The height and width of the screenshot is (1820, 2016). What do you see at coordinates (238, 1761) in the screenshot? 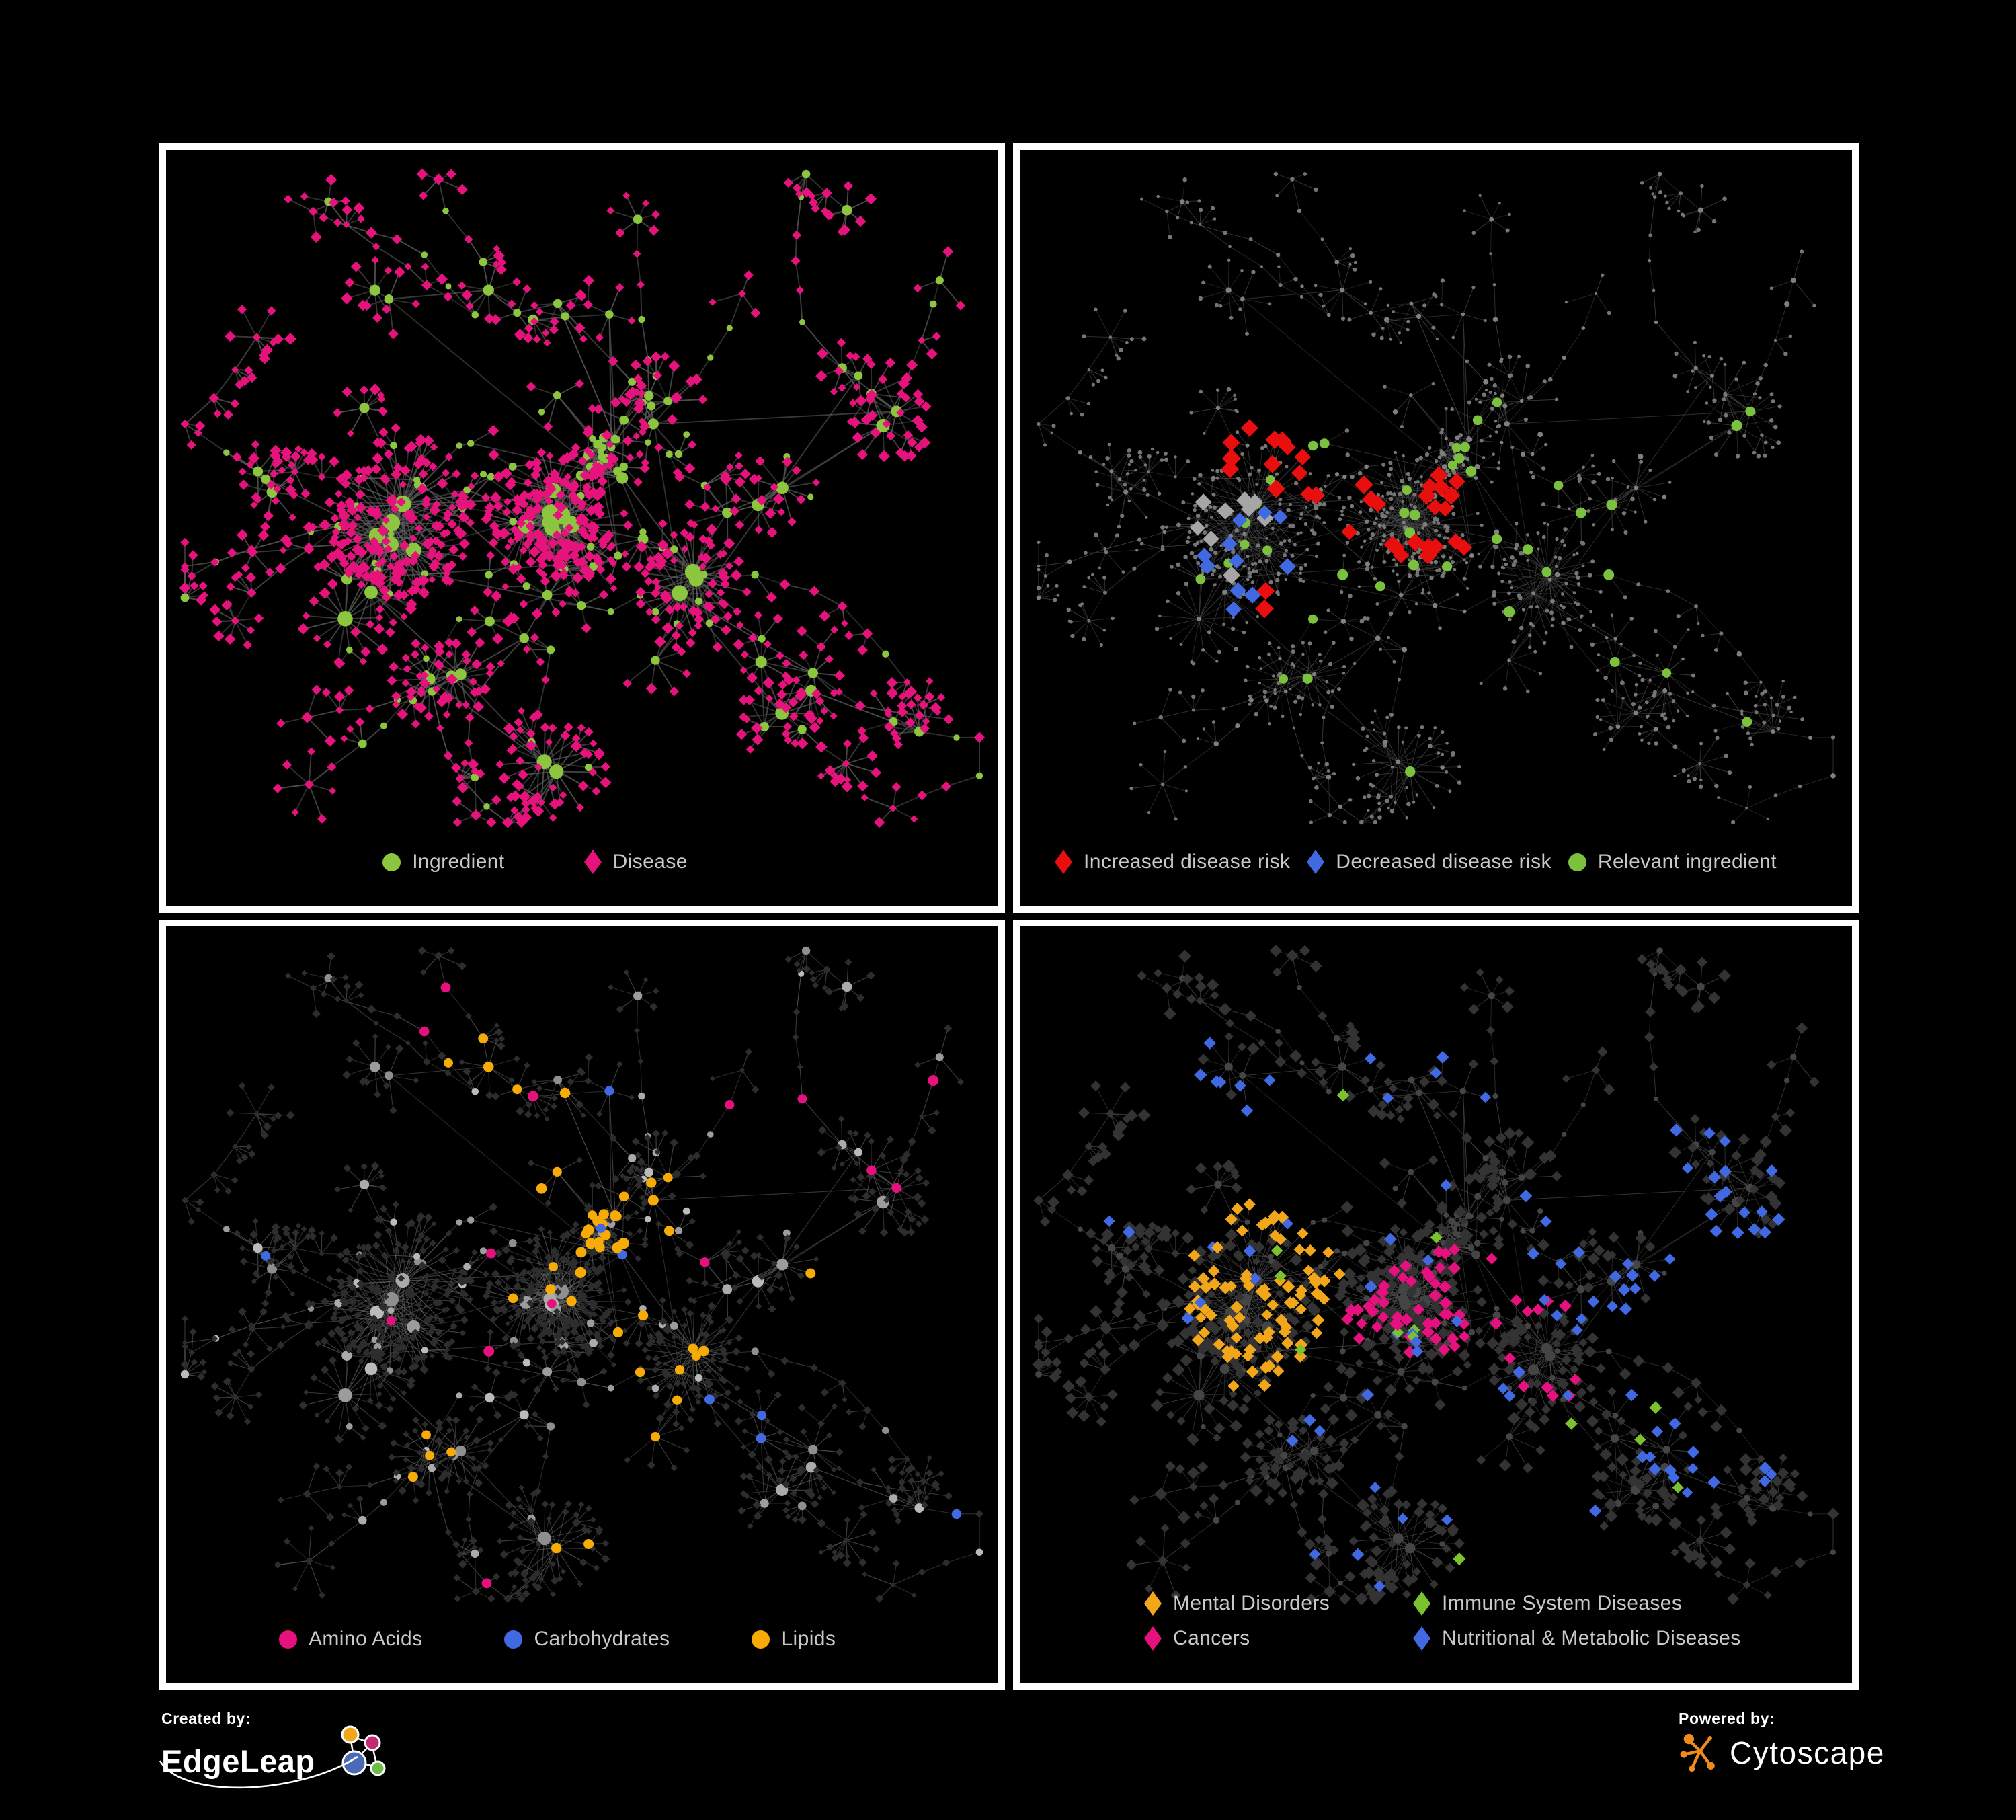
I see `edgeeap-brand-text: EdgeLeap` at bounding box center [238, 1761].